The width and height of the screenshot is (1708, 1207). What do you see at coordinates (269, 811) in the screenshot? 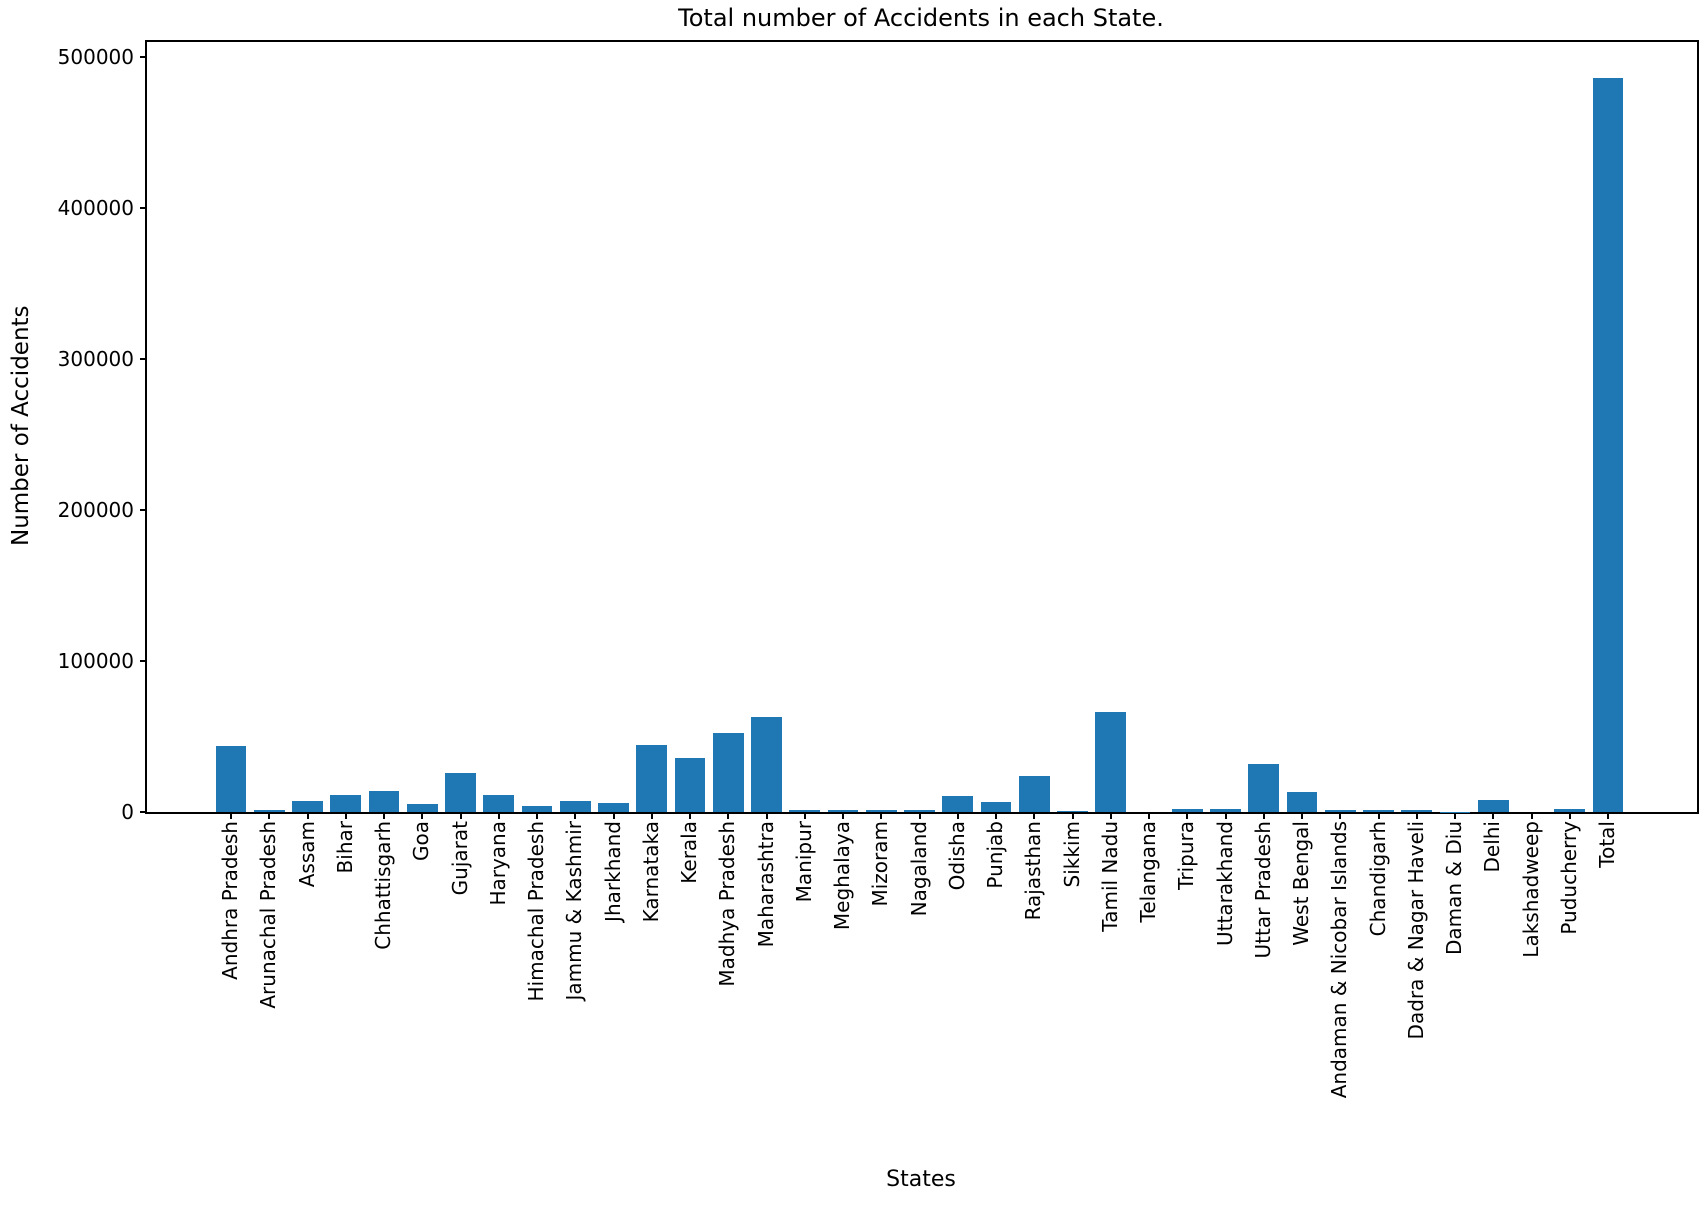
I see `bar-arunachal-pradesh` at bounding box center [269, 811].